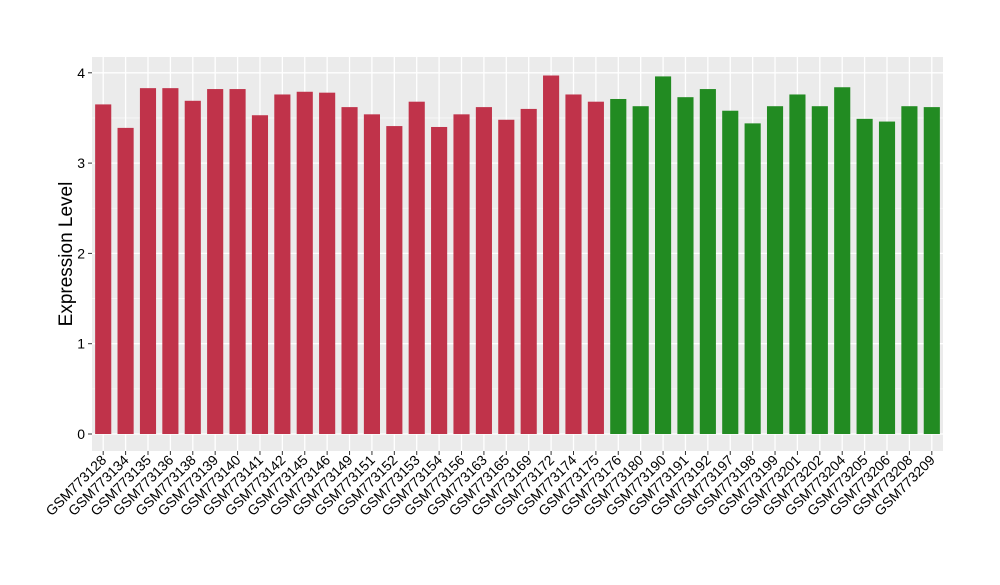 The height and width of the screenshot is (585, 1000). What do you see at coordinates (81, 344) in the screenshot?
I see `y-tick-label: 1` at bounding box center [81, 344].